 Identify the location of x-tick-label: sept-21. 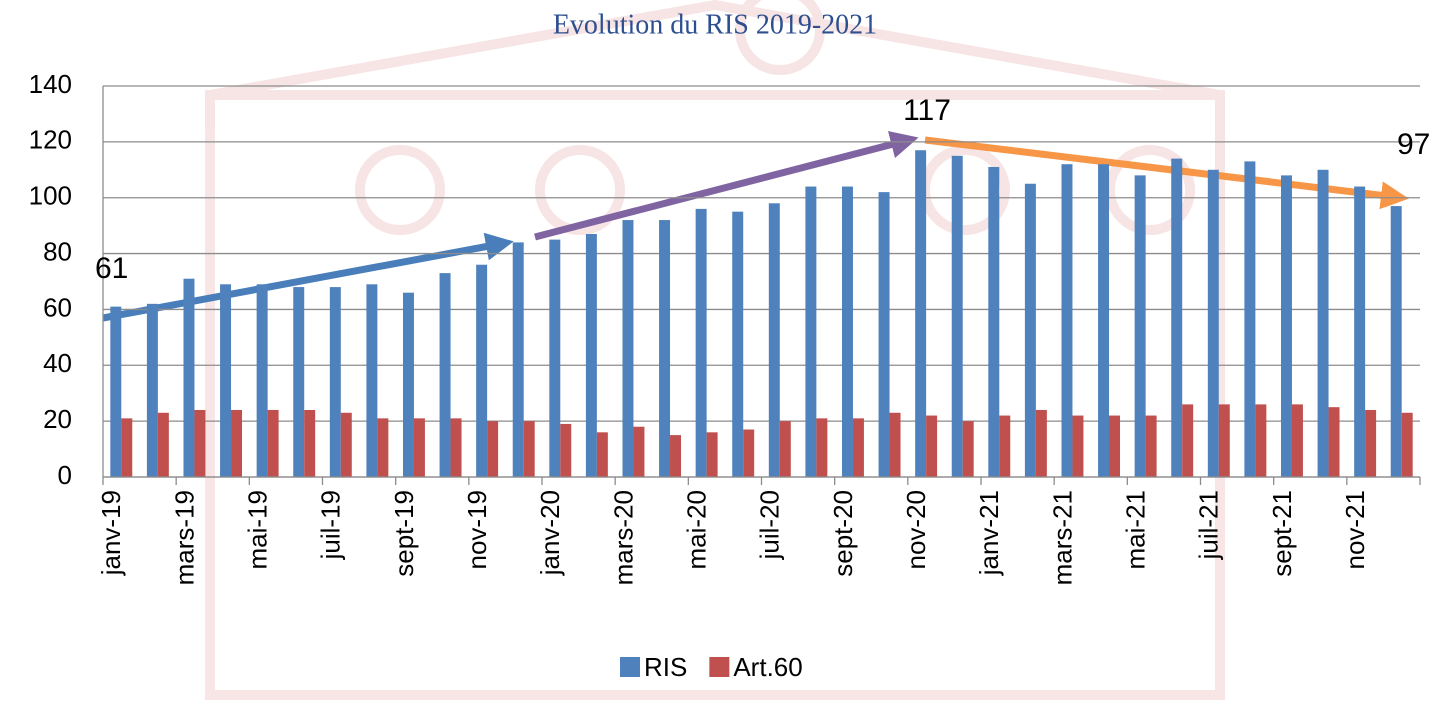
(1282, 533).